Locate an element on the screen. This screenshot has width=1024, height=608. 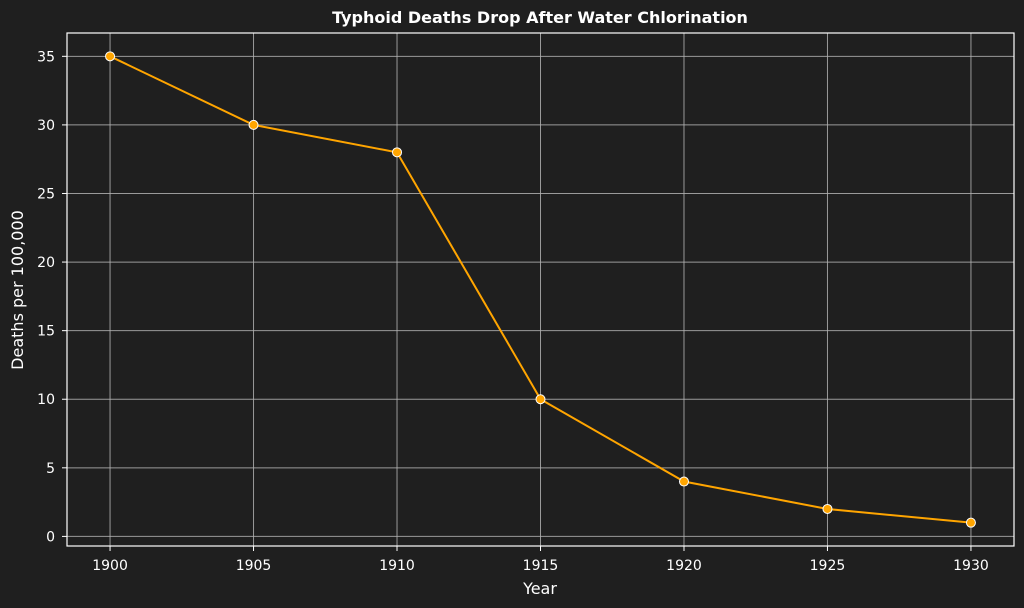
x-tick-label: 1915 is located at coordinates (541, 566).